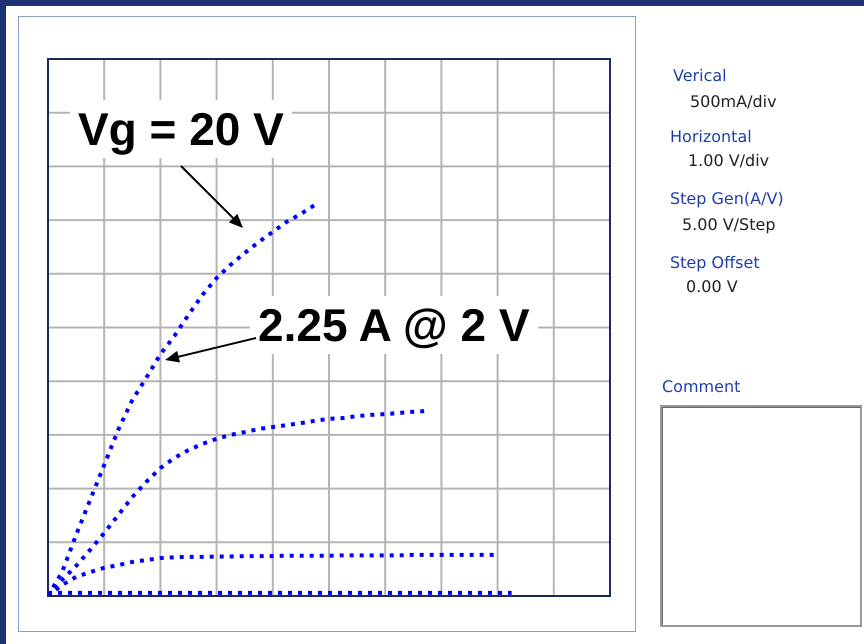 The width and height of the screenshot is (864, 644). I want to click on text: 500mA/div, so click(733, 101).